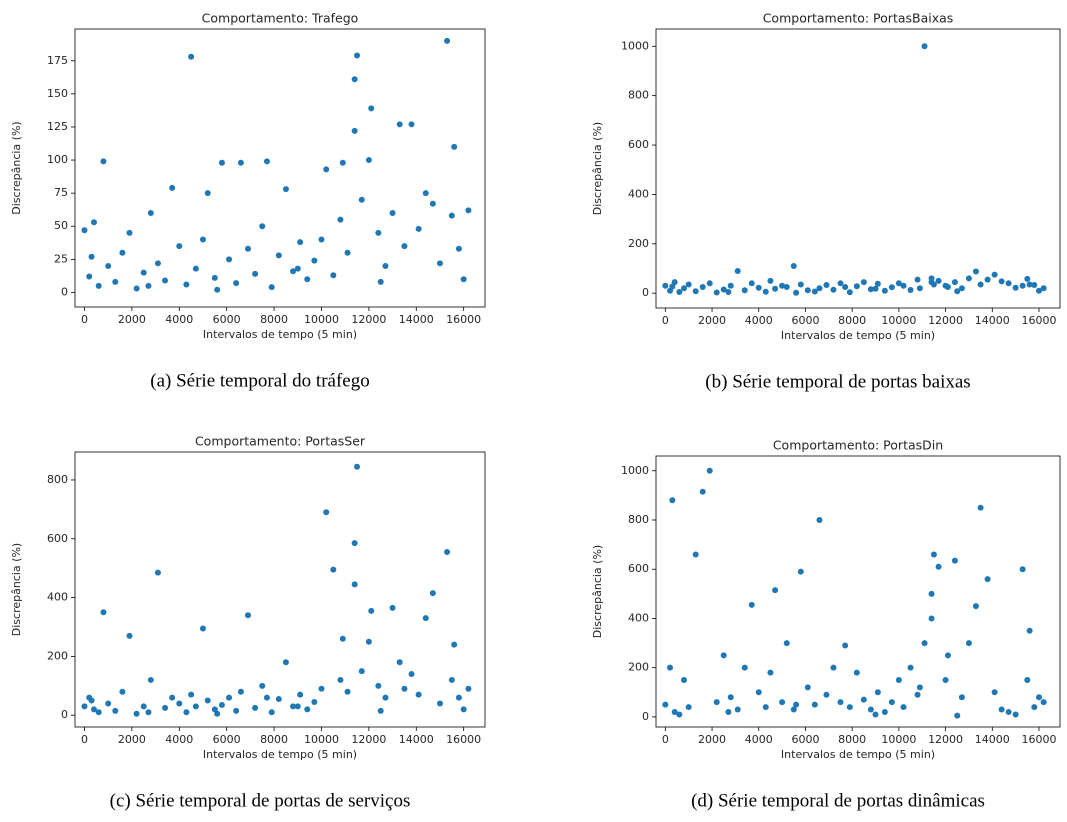 This screenshot has width=1067, height=822. What do you see at coordinates (260, 800) in the screenshot?
I see `caption: (c) Série temporal de portas de serviços` at bounding box center [260, 800].